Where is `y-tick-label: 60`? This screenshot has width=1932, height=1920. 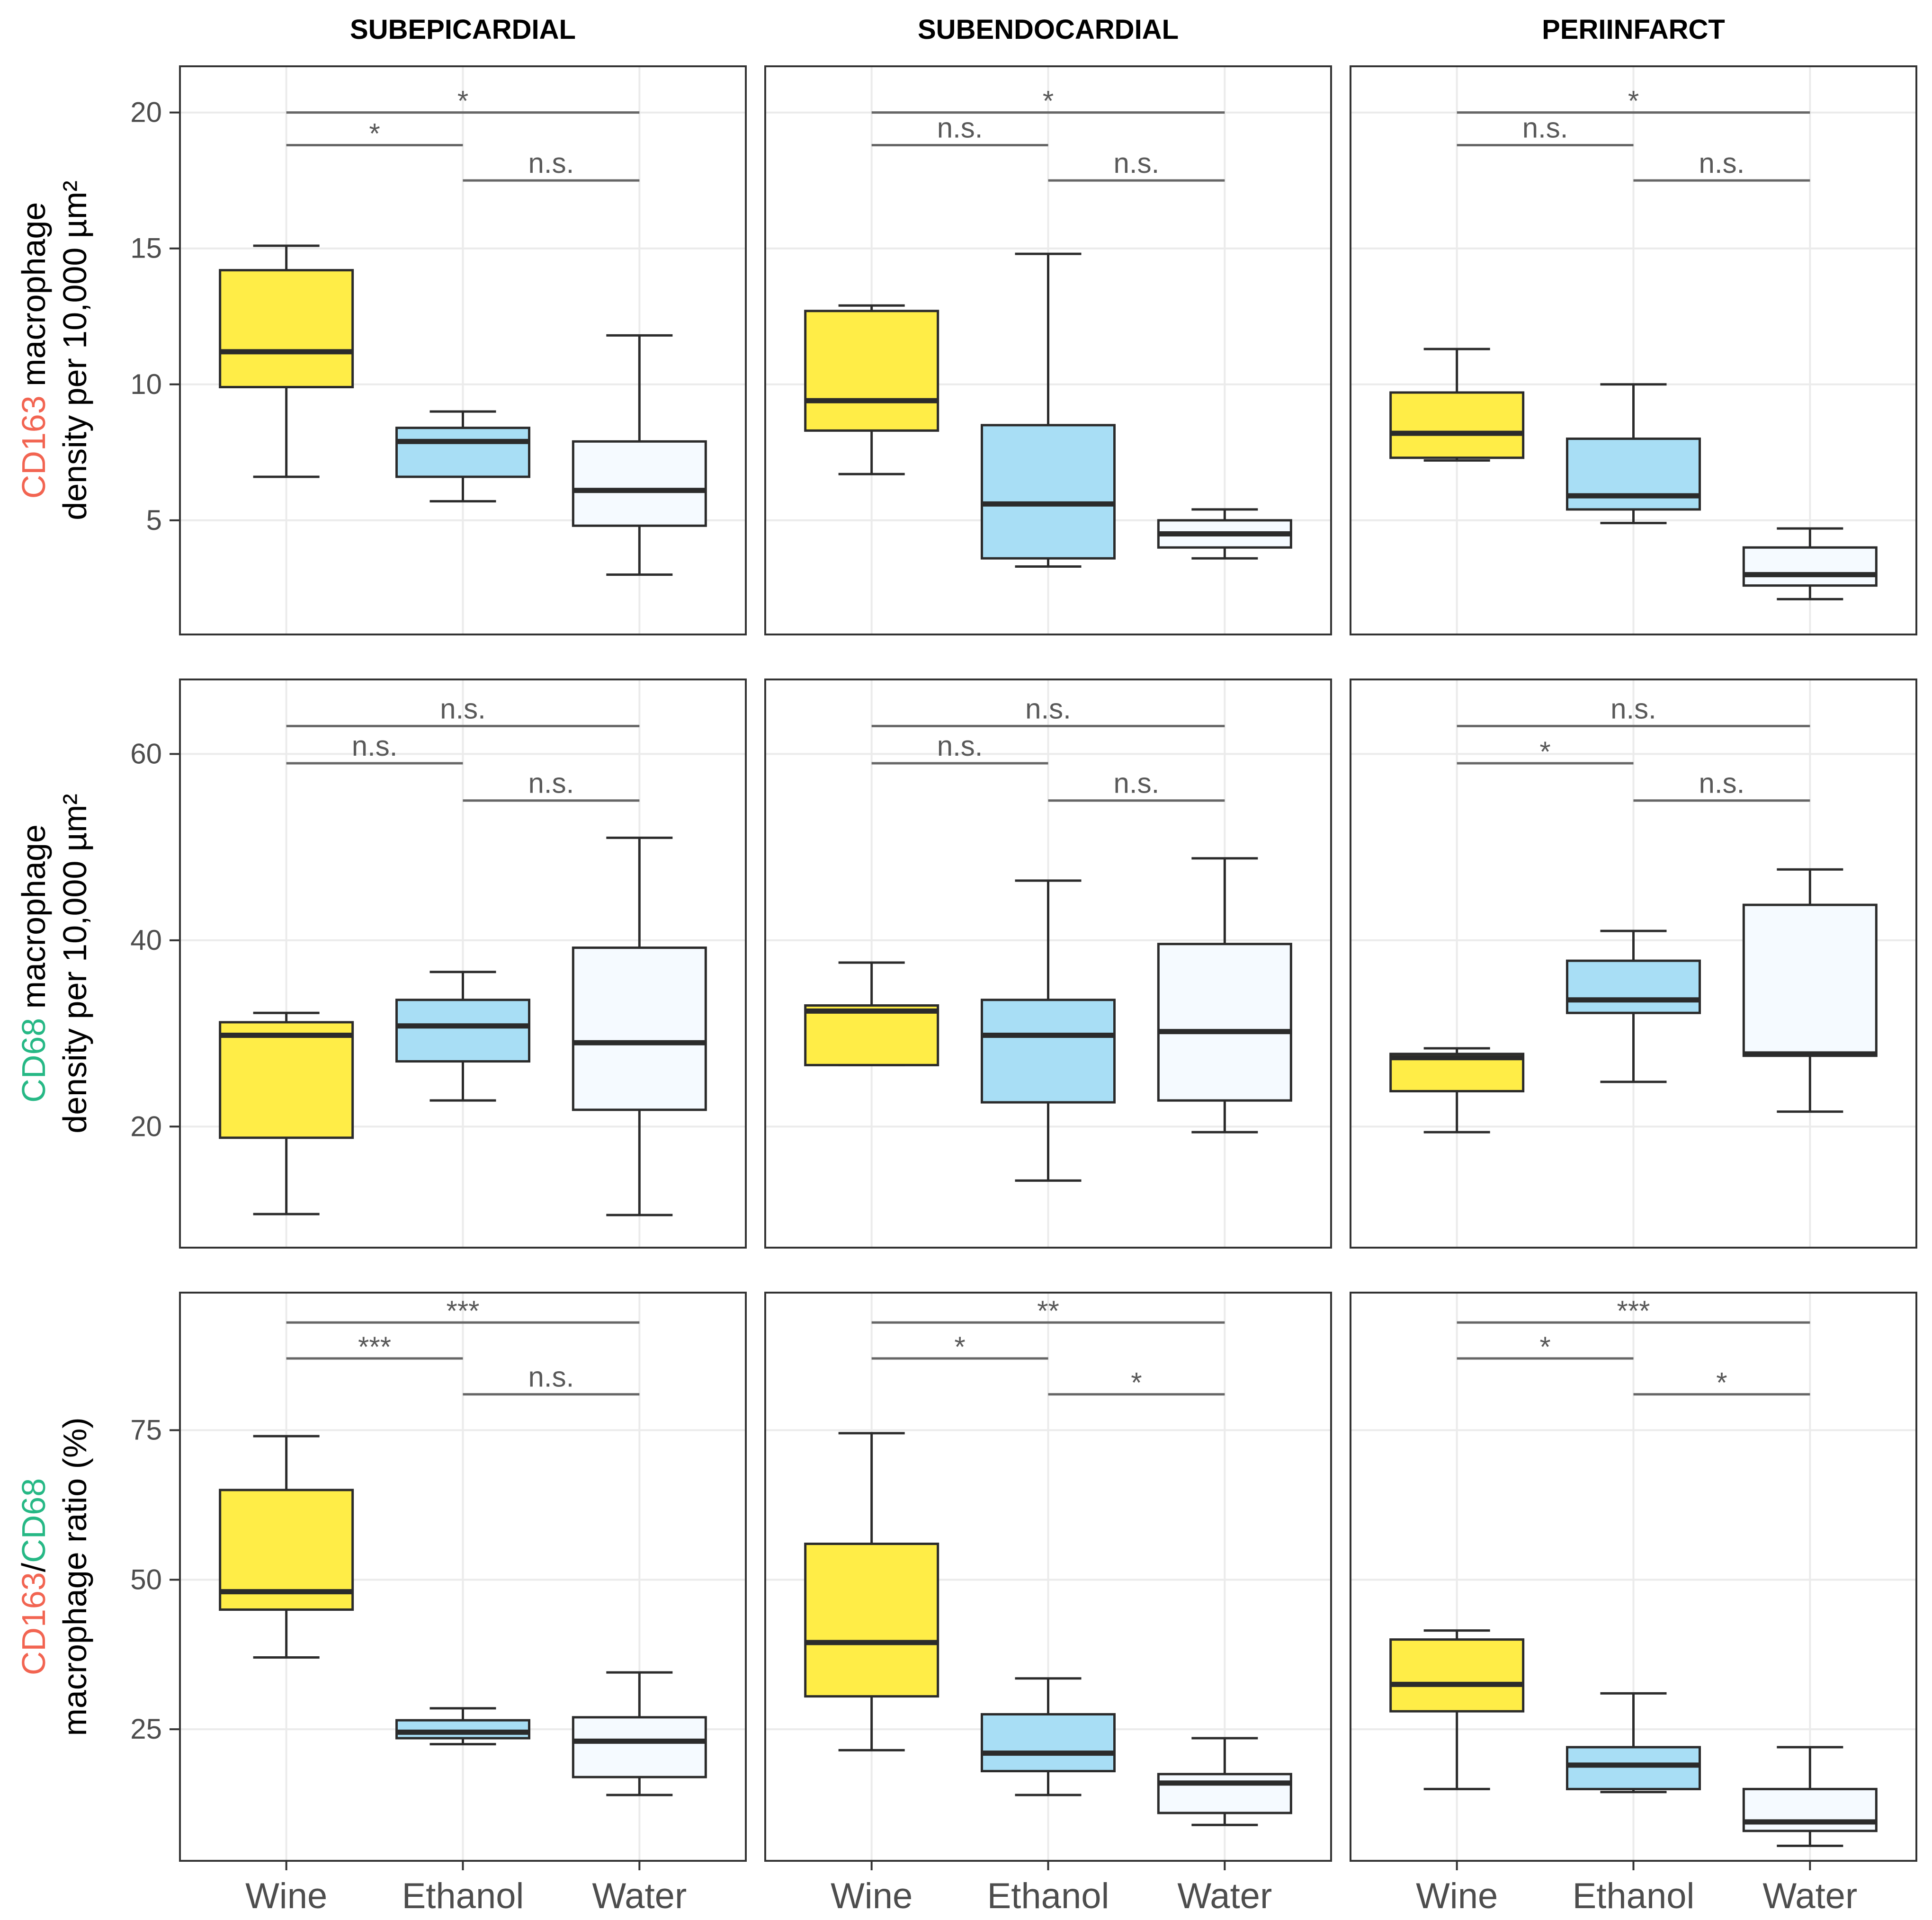
y-tick-label: 60 is located at coordinates (146, 753).